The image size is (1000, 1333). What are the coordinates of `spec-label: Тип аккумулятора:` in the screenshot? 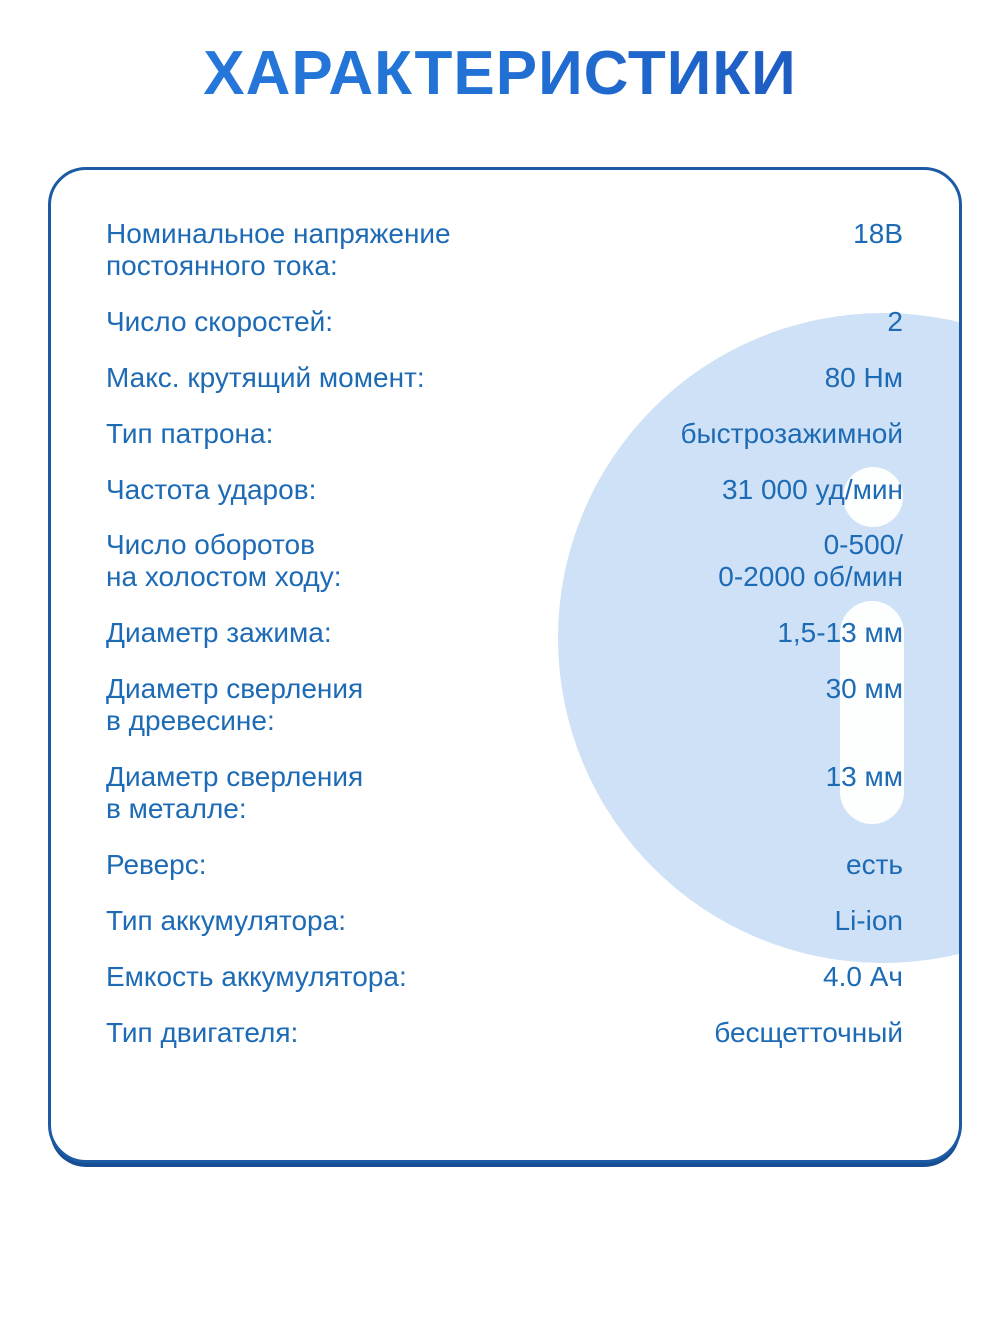 It's located at (226, 921).